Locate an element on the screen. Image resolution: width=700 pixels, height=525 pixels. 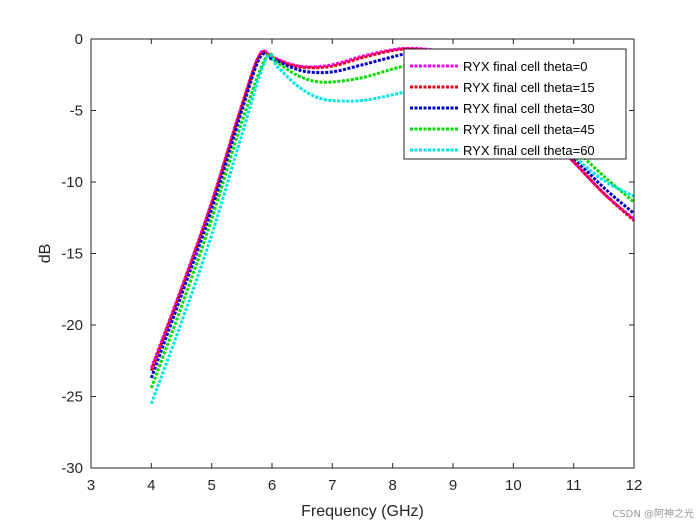
y-tick-label: -25 is located at coordinates (72, 397).